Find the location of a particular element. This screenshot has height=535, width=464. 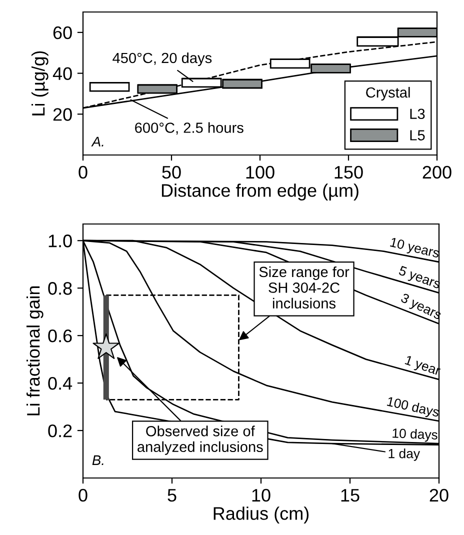

x-tick-label: 15 is located at coordinates (350, 495).